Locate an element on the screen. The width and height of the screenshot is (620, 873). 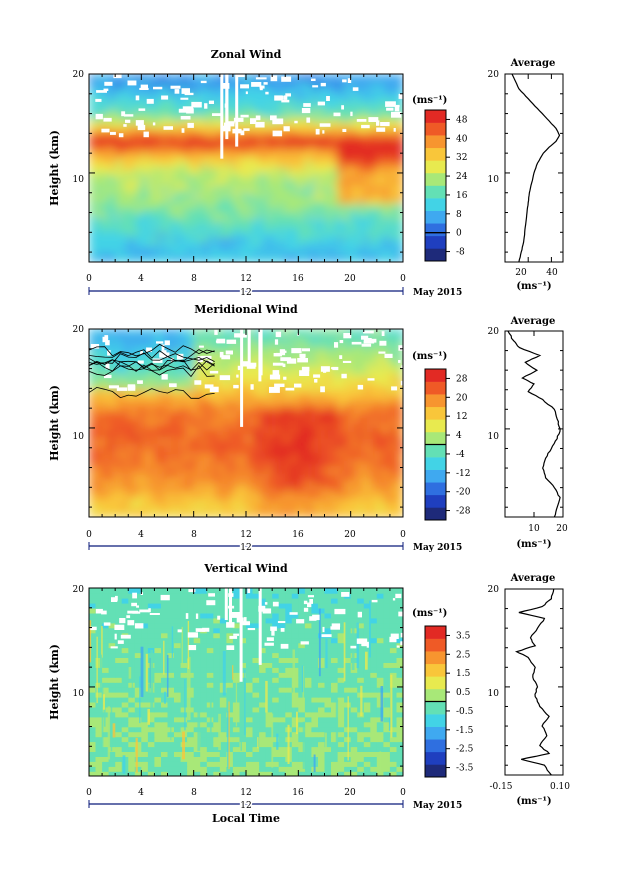
x-tick-label: 16 is located at coordinates (298, 279).